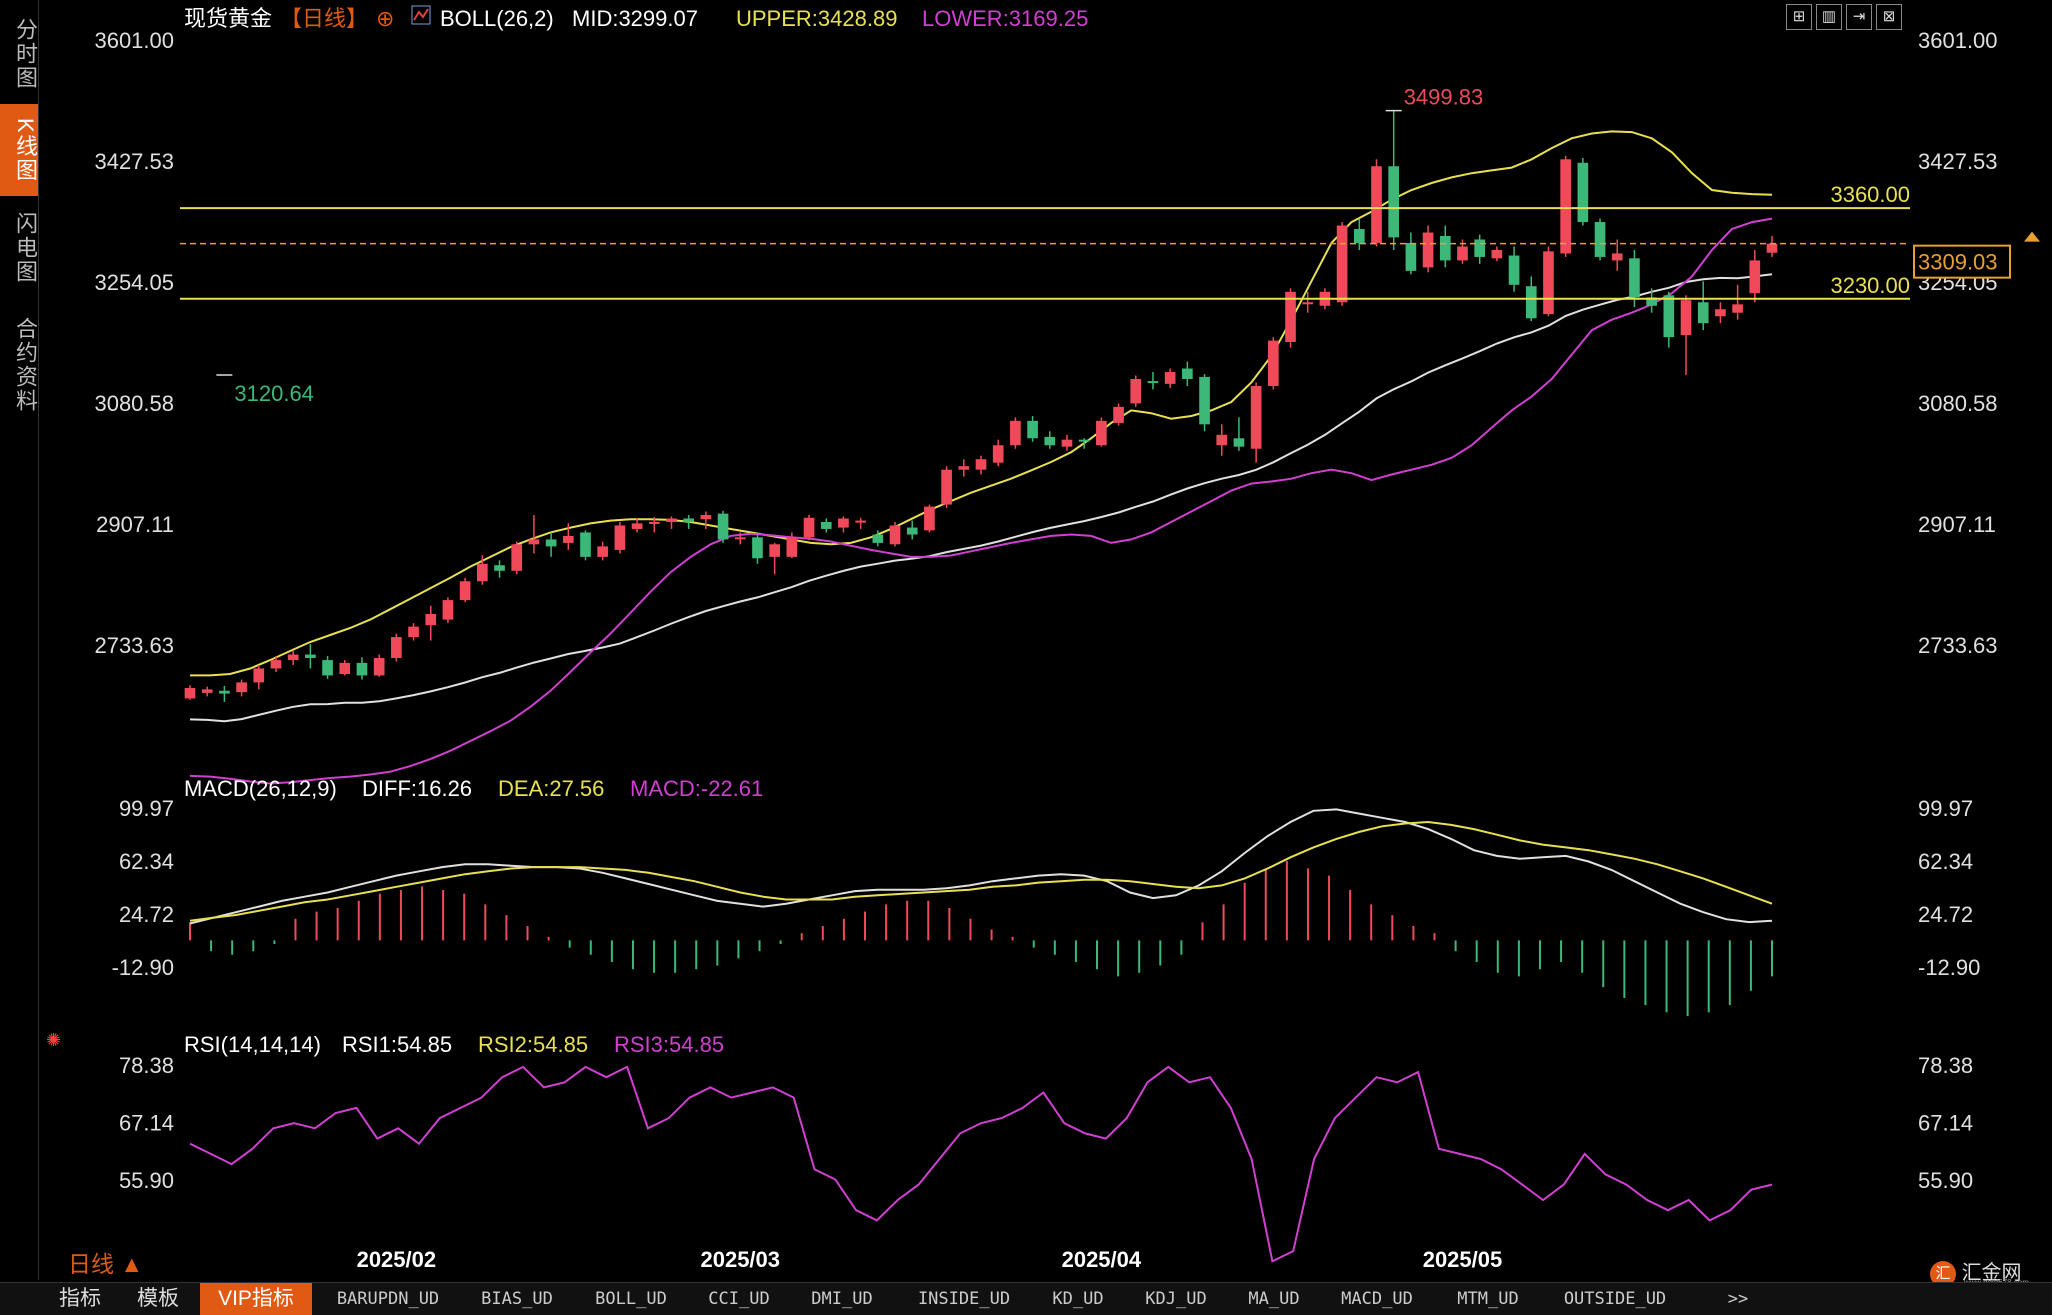 Image resolution: width=2052 pixels, height=1315 pixels. What do you see at coordinates (1889, 17) in the screenshot?
I see `close-box-icon: ⊠` at bounding box center [1889, 17].